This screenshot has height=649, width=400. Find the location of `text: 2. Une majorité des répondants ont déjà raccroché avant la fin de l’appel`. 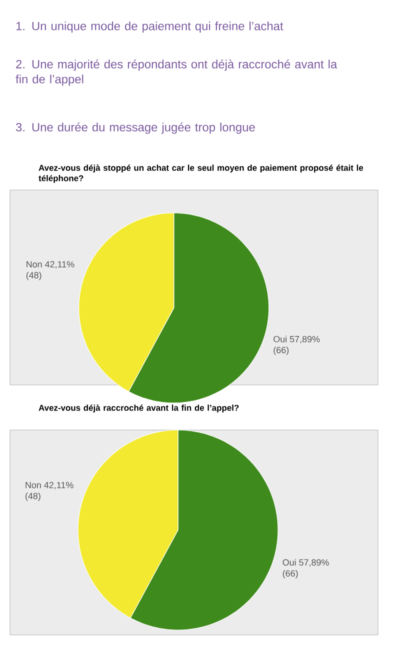

text: 2. Une majorité des répondants ont déjà raccroché avant la fin de l’appel is located at coordinates (177, 73).